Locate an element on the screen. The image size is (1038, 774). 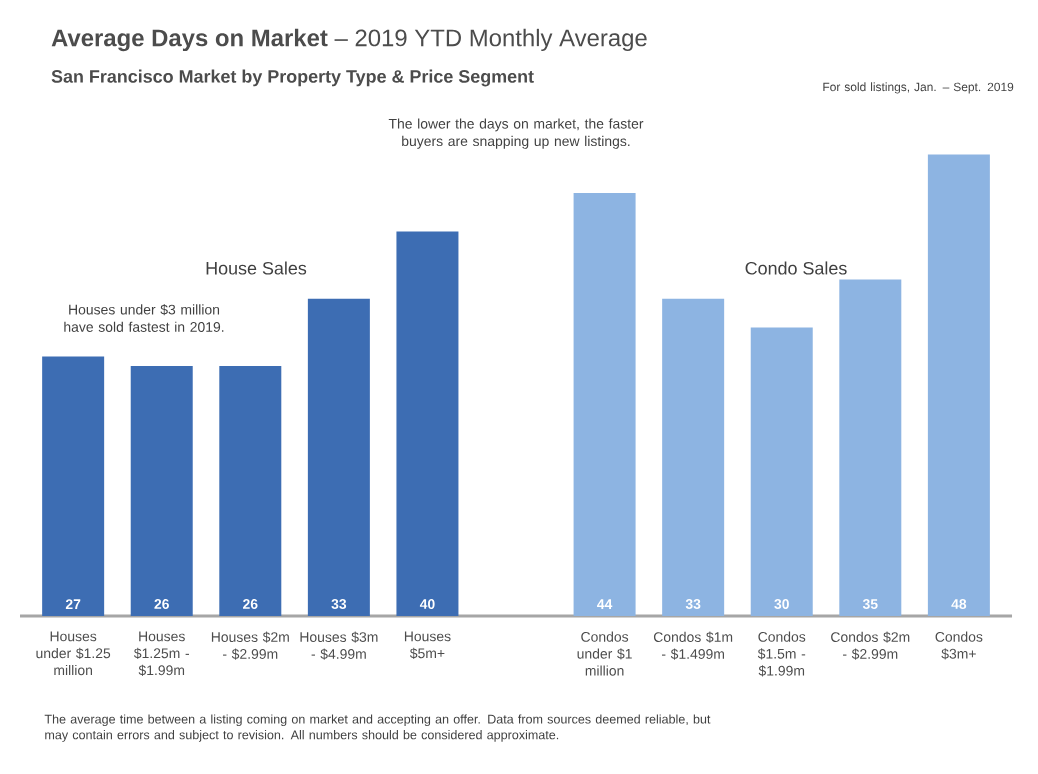
annotation: Condo Sales is located at coordinates (796, 268).